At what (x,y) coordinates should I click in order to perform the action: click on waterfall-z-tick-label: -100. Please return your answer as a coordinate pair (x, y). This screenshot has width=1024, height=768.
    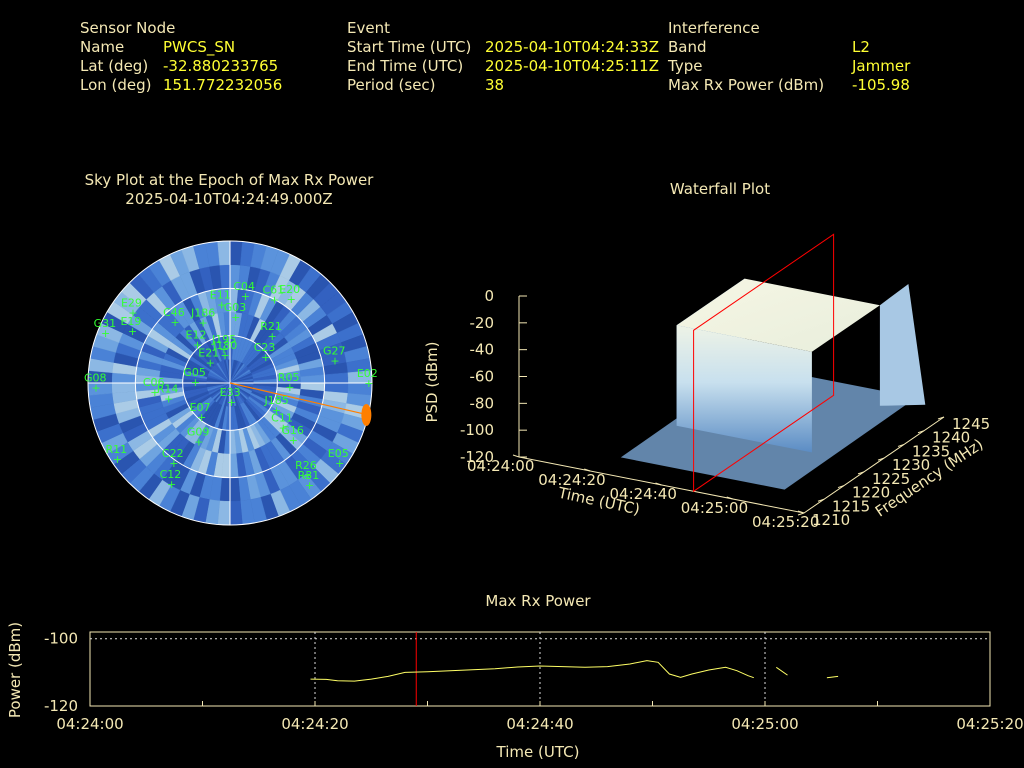
    Looking at the image, I should click on (477, 430).